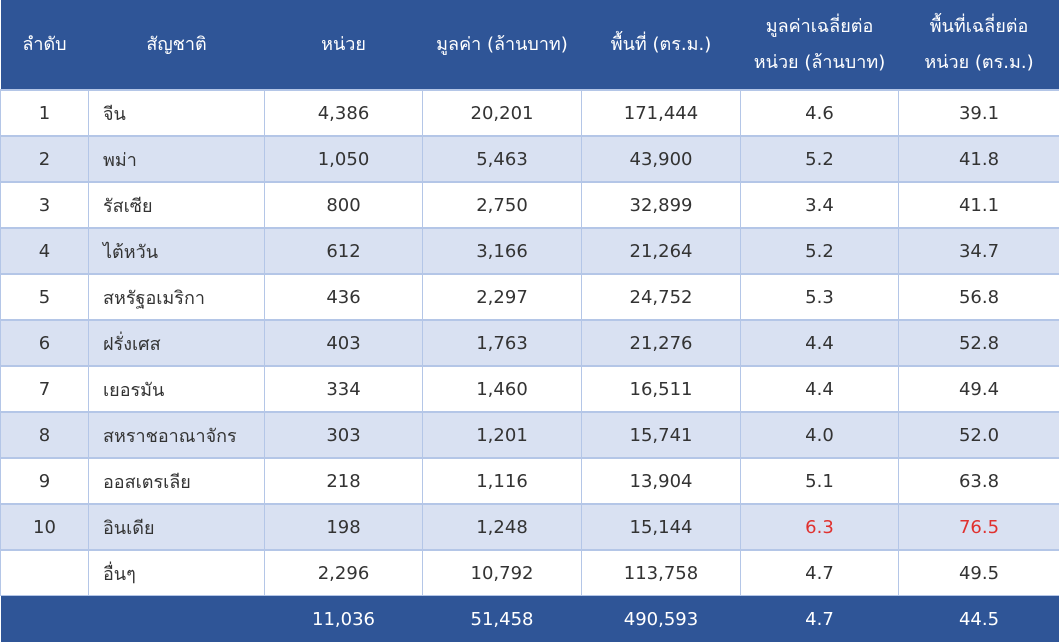 The image size is (1059, 642). I want to click on cell-nationality: ออสเตรเลีย, so click(177, 481).